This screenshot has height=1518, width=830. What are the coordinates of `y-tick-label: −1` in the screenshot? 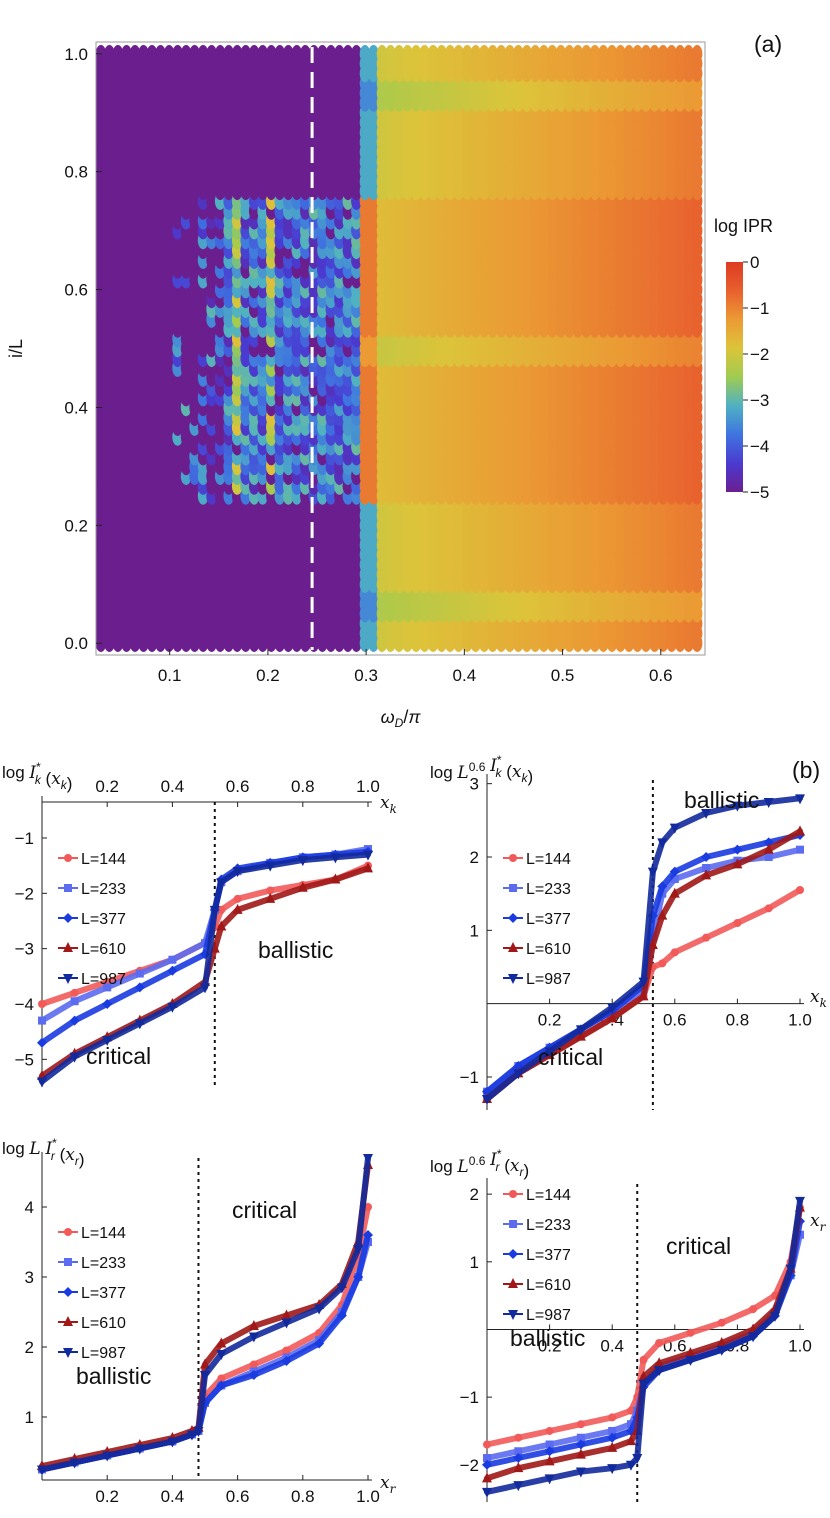 It's located at (24, 838).